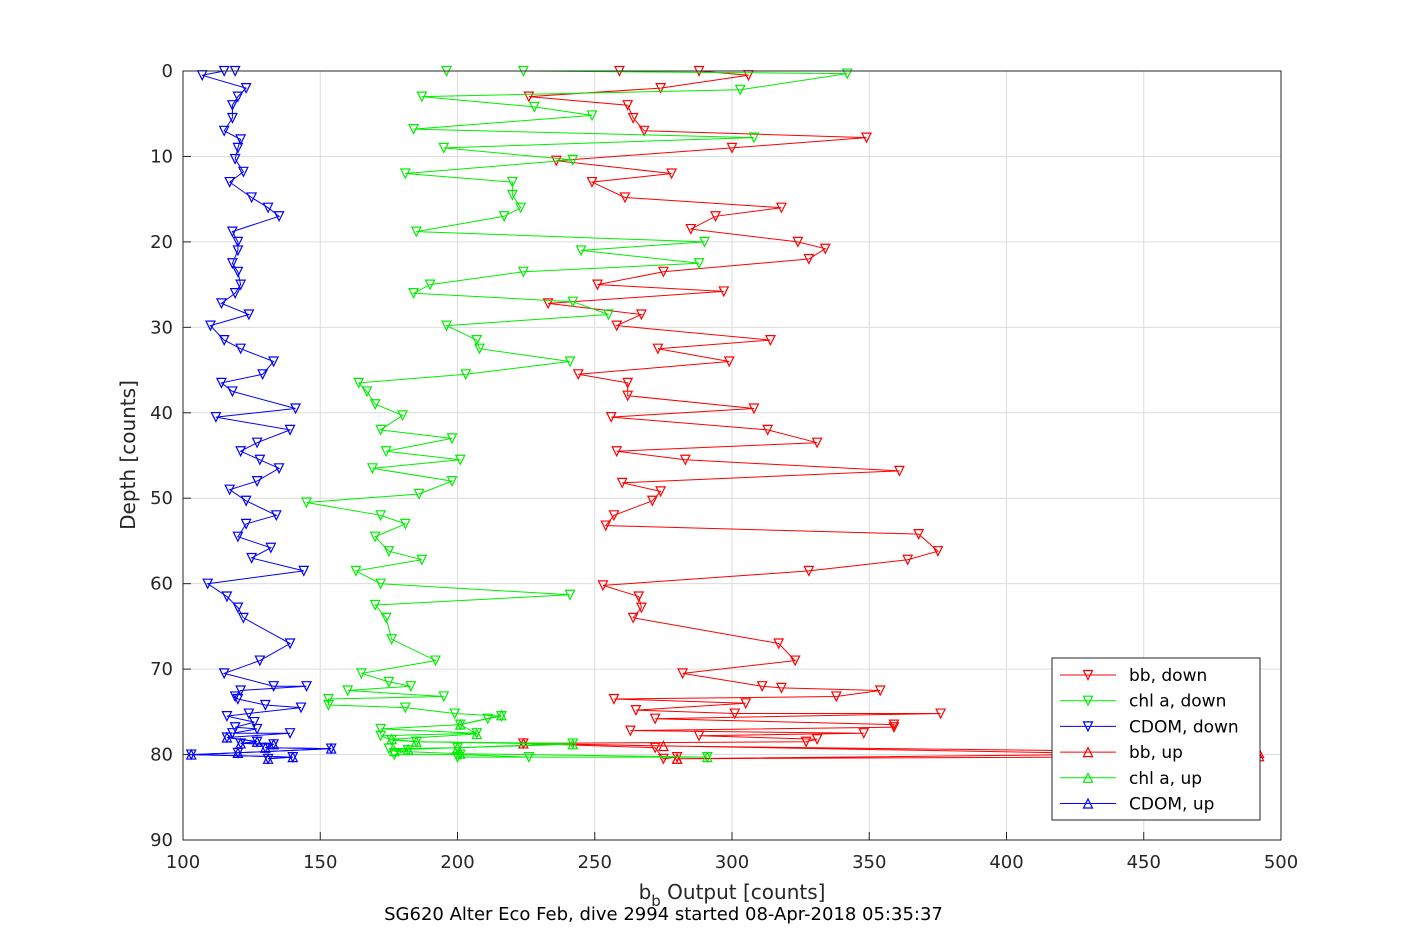 The image size is (1417, 945). I want to click on y-tick-label: 80, so click(161, 755).